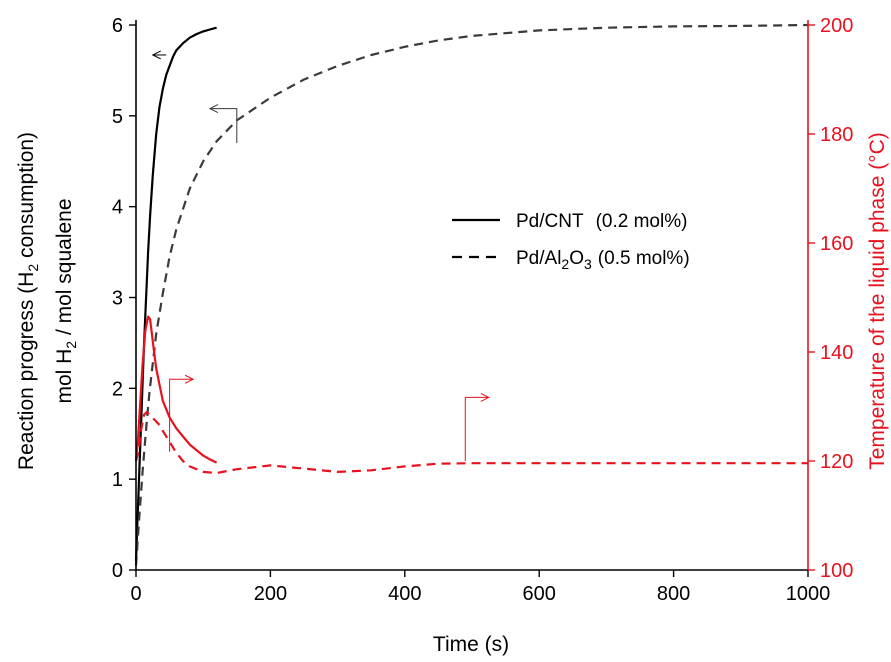  What do you see at coordinates (135, 594) in the screenshot?
I see `x-tick-label: 0` at bounding box center [135, 594].